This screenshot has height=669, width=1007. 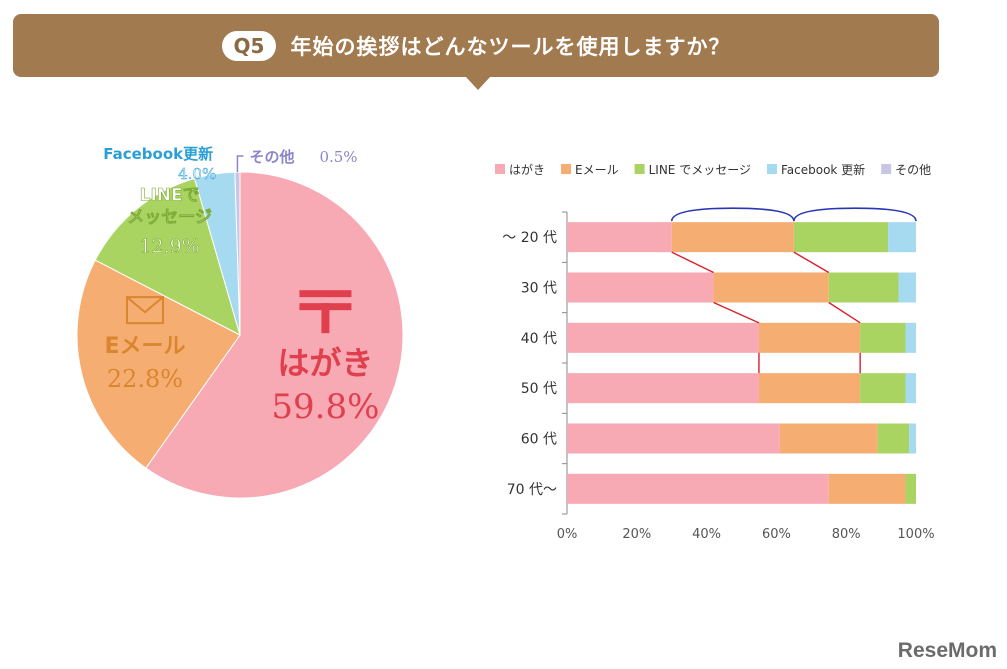 What do you see at coordinates (539, 289) in the screenshot?
I see `category-label: 30 代` at bounding box center [539, 289].